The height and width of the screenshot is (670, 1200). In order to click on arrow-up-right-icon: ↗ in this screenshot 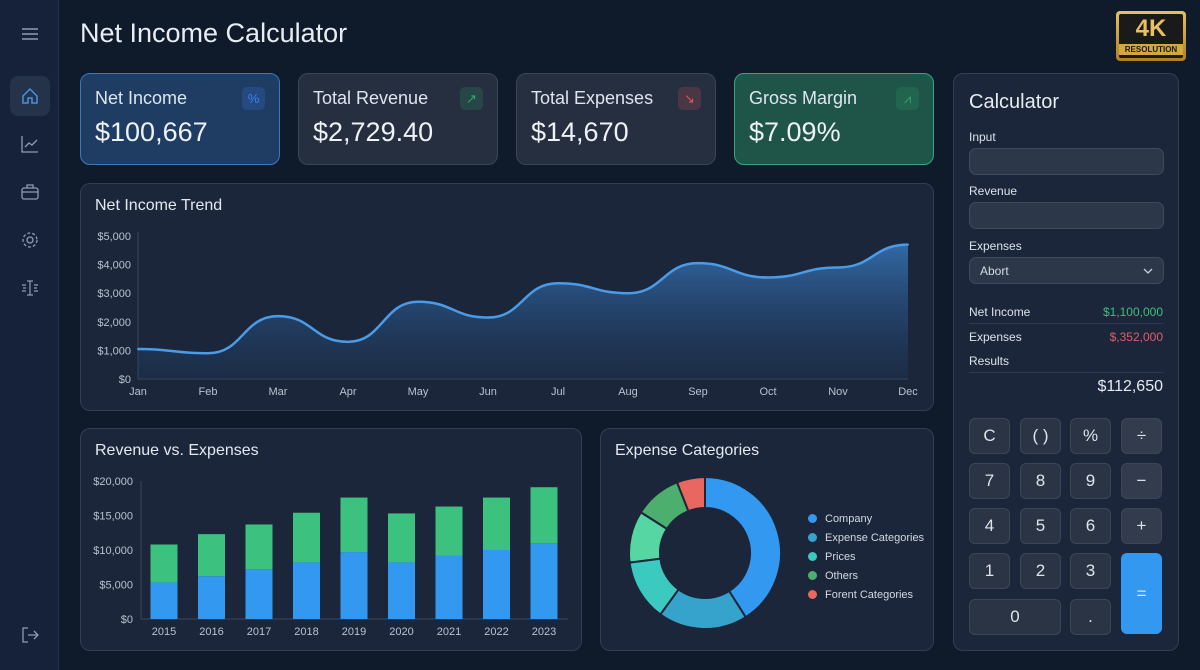, I will do `click(471, 98)`.